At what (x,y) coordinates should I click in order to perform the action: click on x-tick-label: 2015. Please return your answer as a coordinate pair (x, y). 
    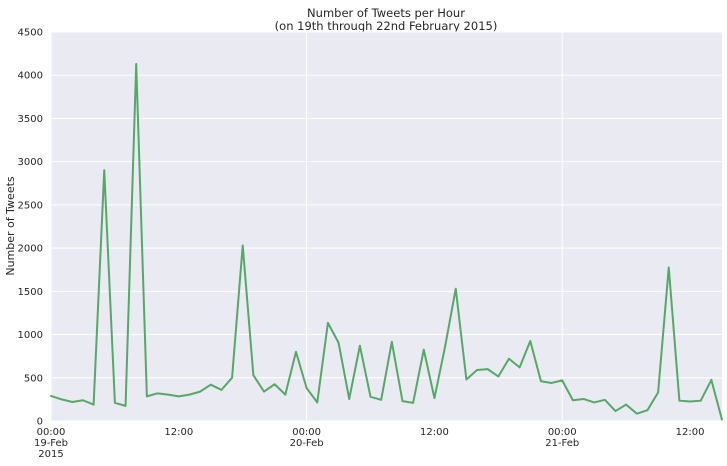
    Looking at the image, I should click on (50, 454).